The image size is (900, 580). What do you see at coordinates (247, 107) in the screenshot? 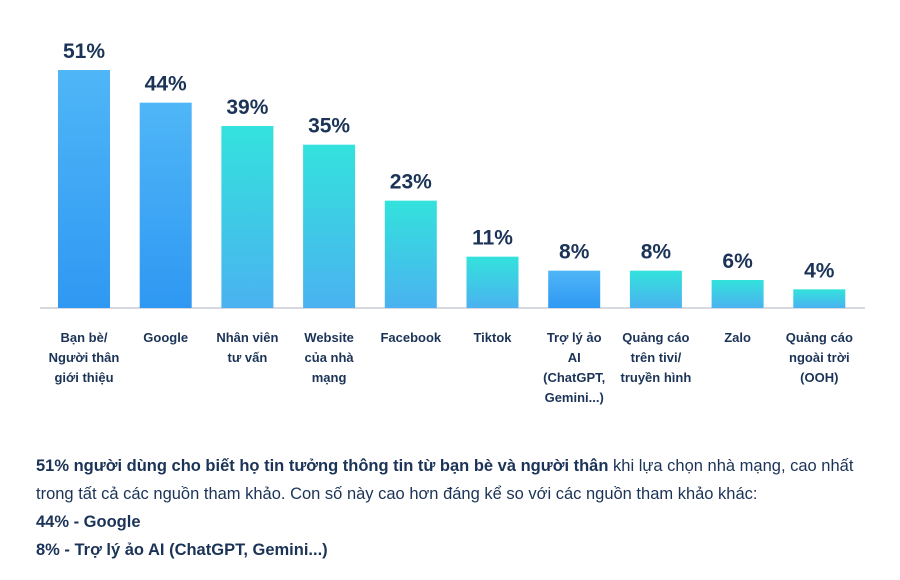
I see `value-label-3: 39%` at bounding box center [247, 107].